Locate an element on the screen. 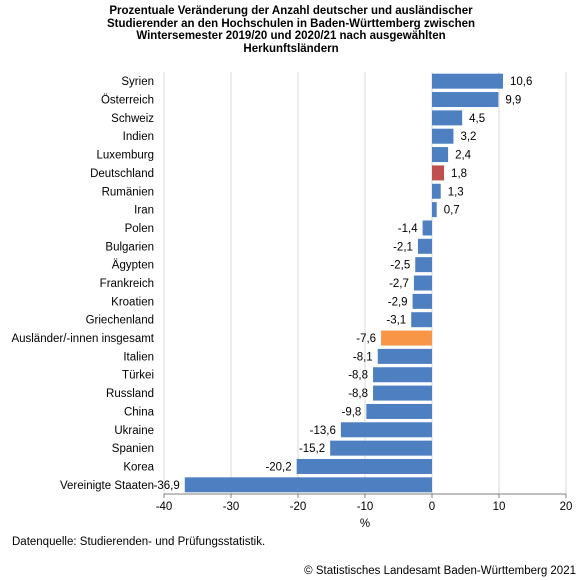 The width and height of the screenshot is (582, 580). category-label: Frankreich is located at coordinates (127, 284).